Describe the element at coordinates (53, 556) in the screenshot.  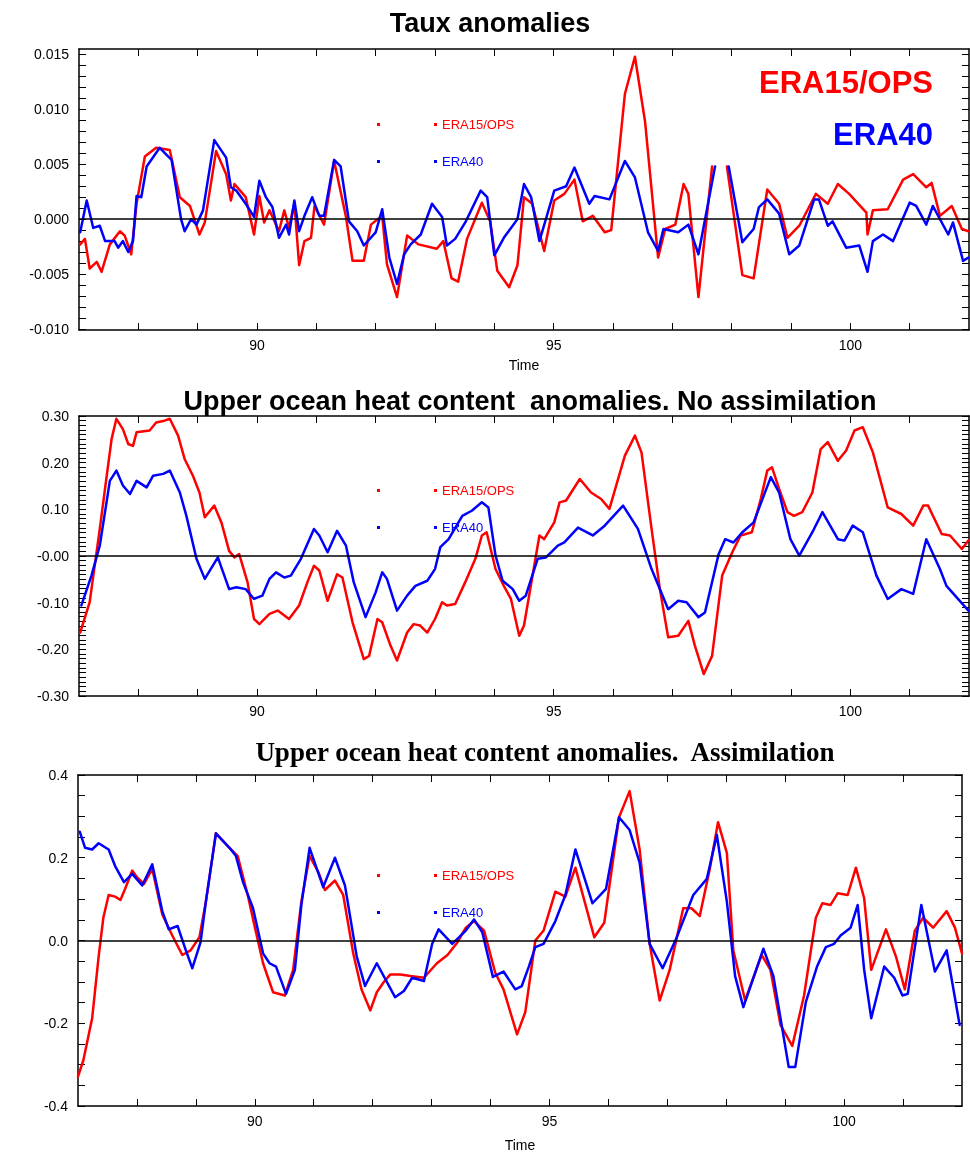
I see `y-tick-label: -0.00` at that location.